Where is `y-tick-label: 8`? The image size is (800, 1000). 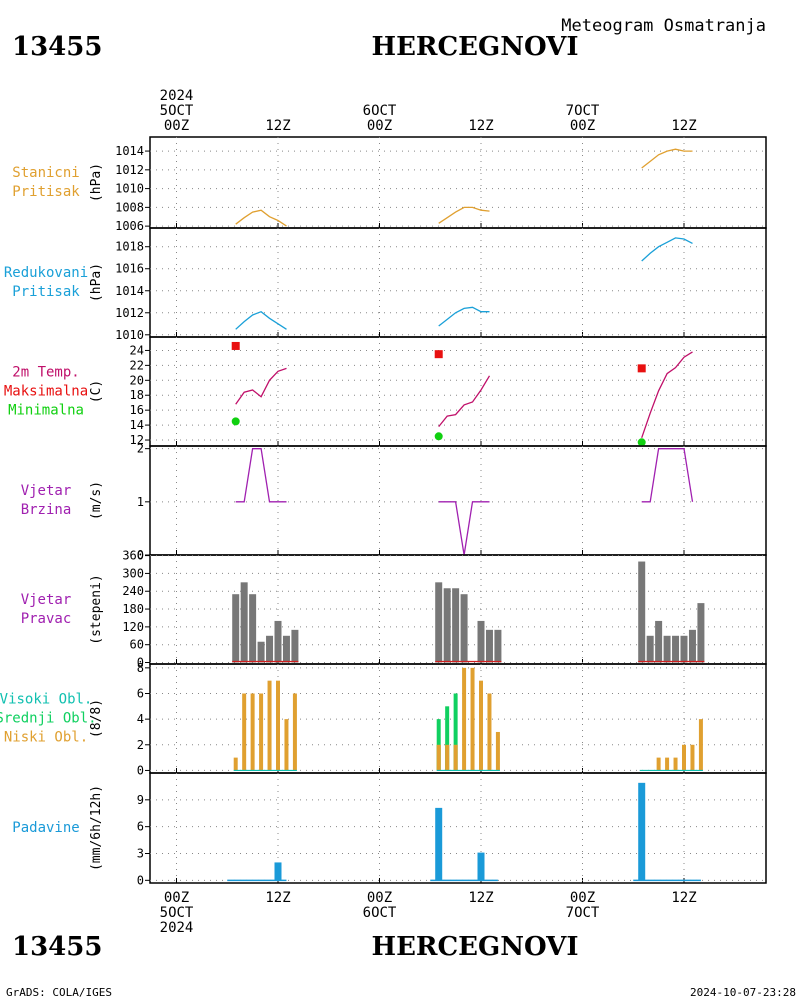 y-tick-label: 8 is located at coordinates (140, 668).